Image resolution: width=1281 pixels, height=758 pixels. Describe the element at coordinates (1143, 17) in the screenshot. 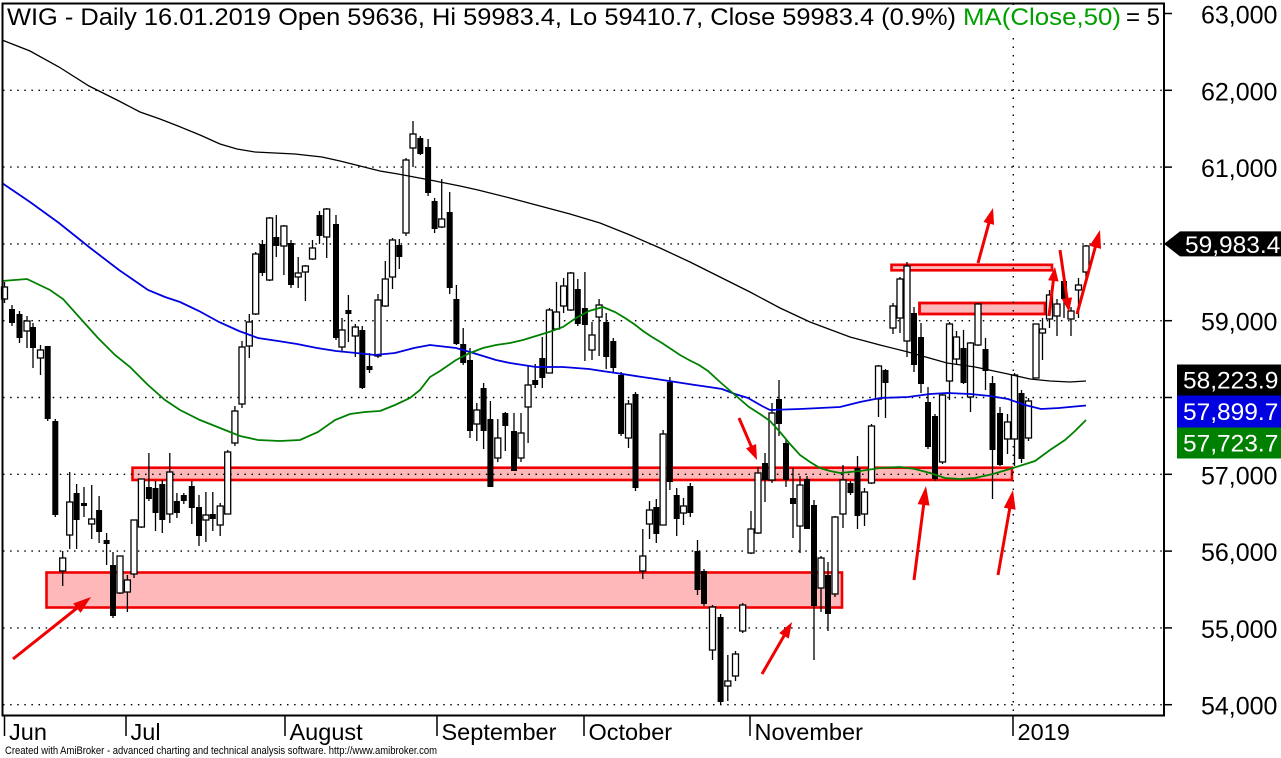

I see `svg-text: = 5` at that location.